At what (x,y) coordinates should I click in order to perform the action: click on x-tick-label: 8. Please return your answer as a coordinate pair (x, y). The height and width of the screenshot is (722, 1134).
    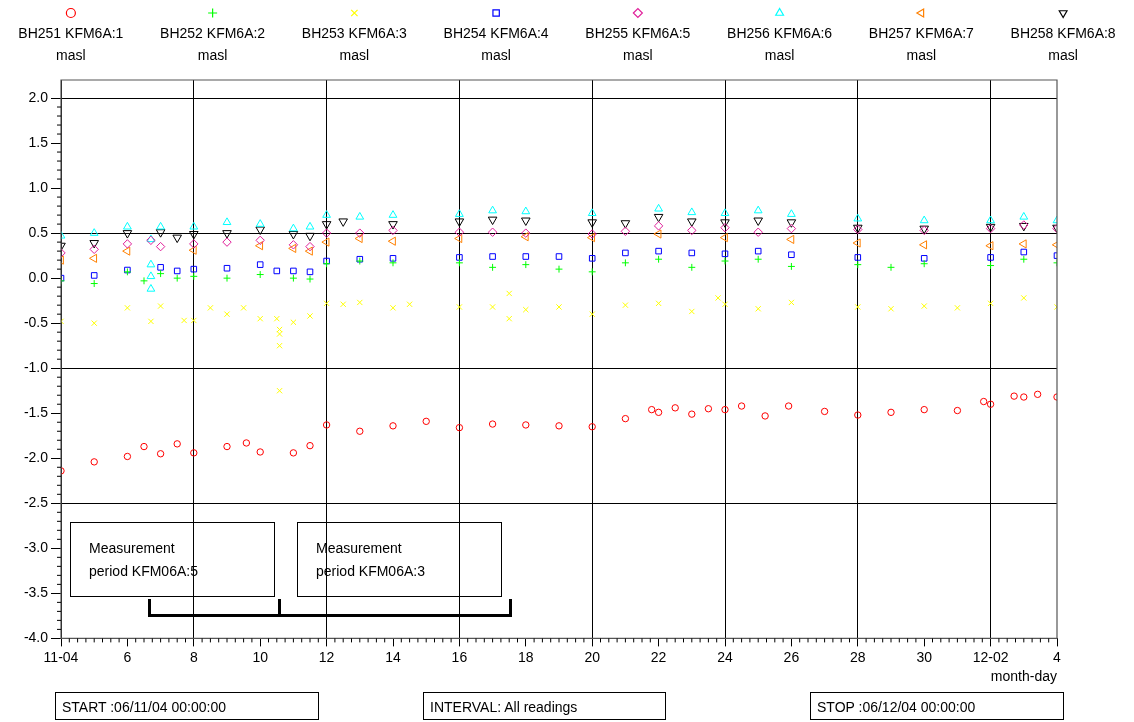
    Looking at the image, I should click on (193, 656).